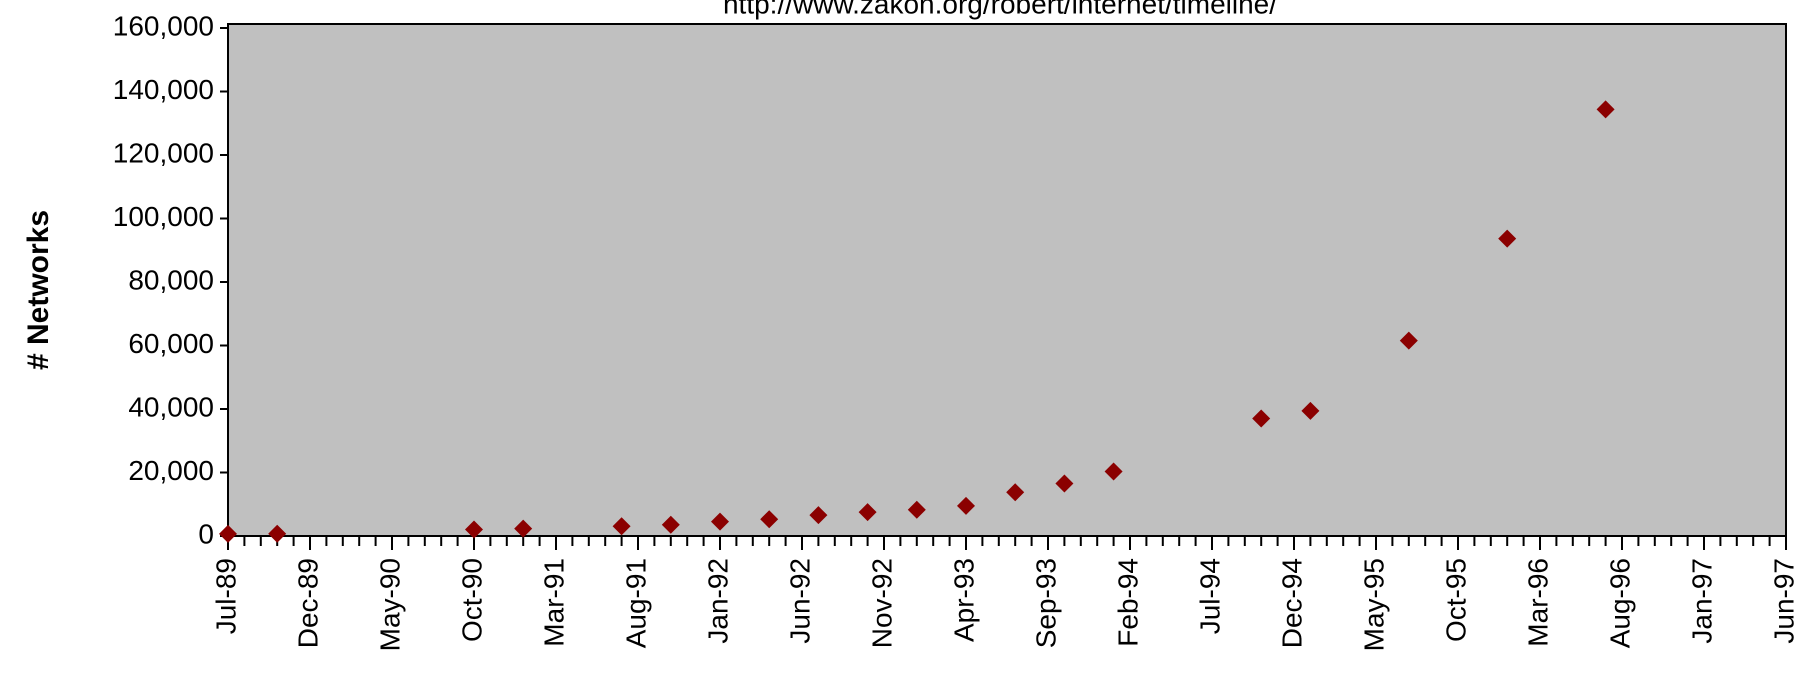 The width and height of the screenshot is (1809, 684). What do you see at coordinates (1127, 602) in the screenshot?
I see `x-tick-label: Feb-94` at bounding box center [1127, 602].